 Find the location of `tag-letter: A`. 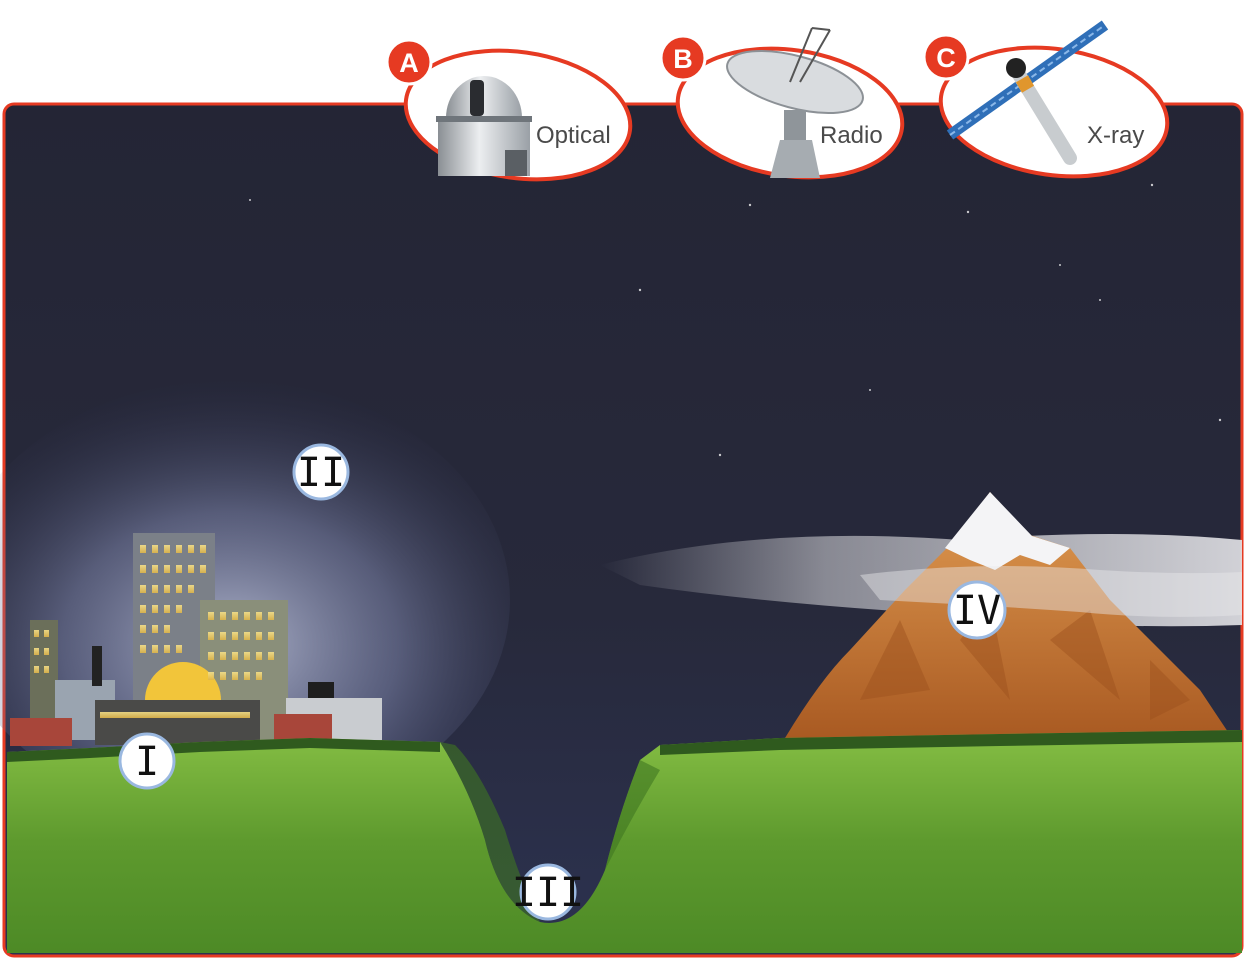

tag-letter: A is located at coordinates (409, 63).